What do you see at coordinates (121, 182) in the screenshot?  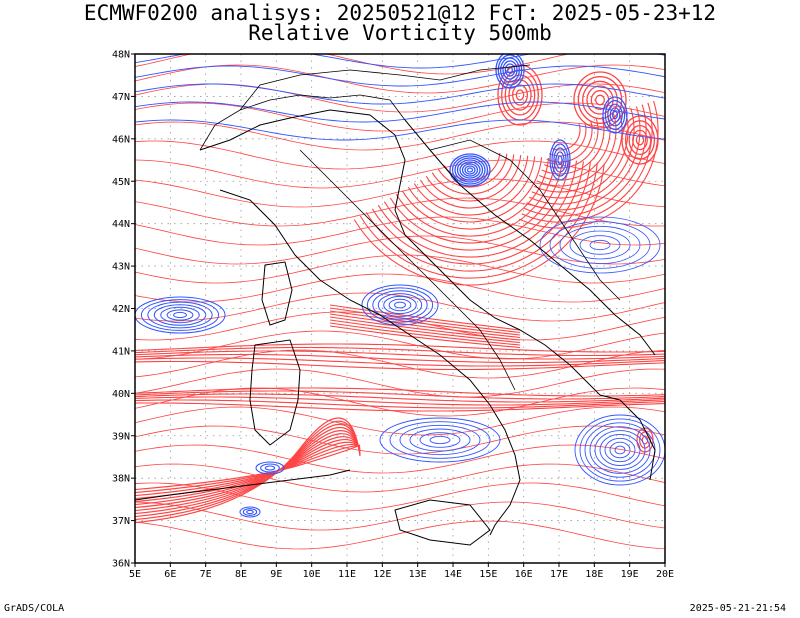 I see `lat-tick-label: 45N` at bounding box center [121, 182].